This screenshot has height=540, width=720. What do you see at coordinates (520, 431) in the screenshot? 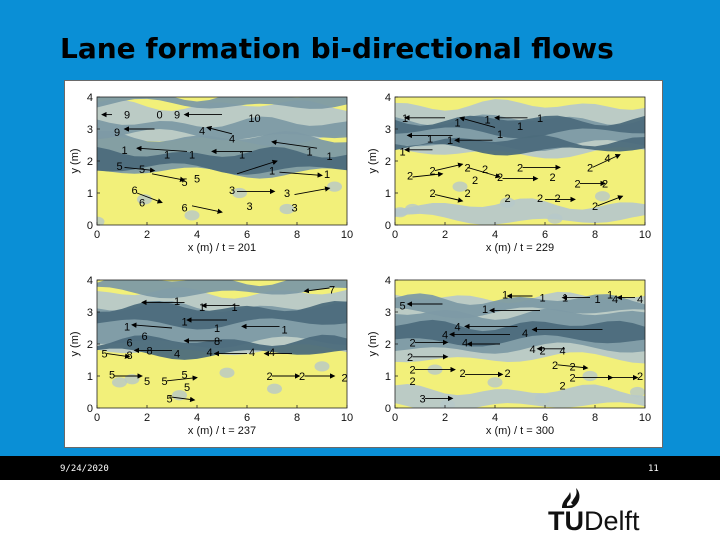
I see `x-axis-label: x (m) / t = 300` at bounding box center [520, 431].